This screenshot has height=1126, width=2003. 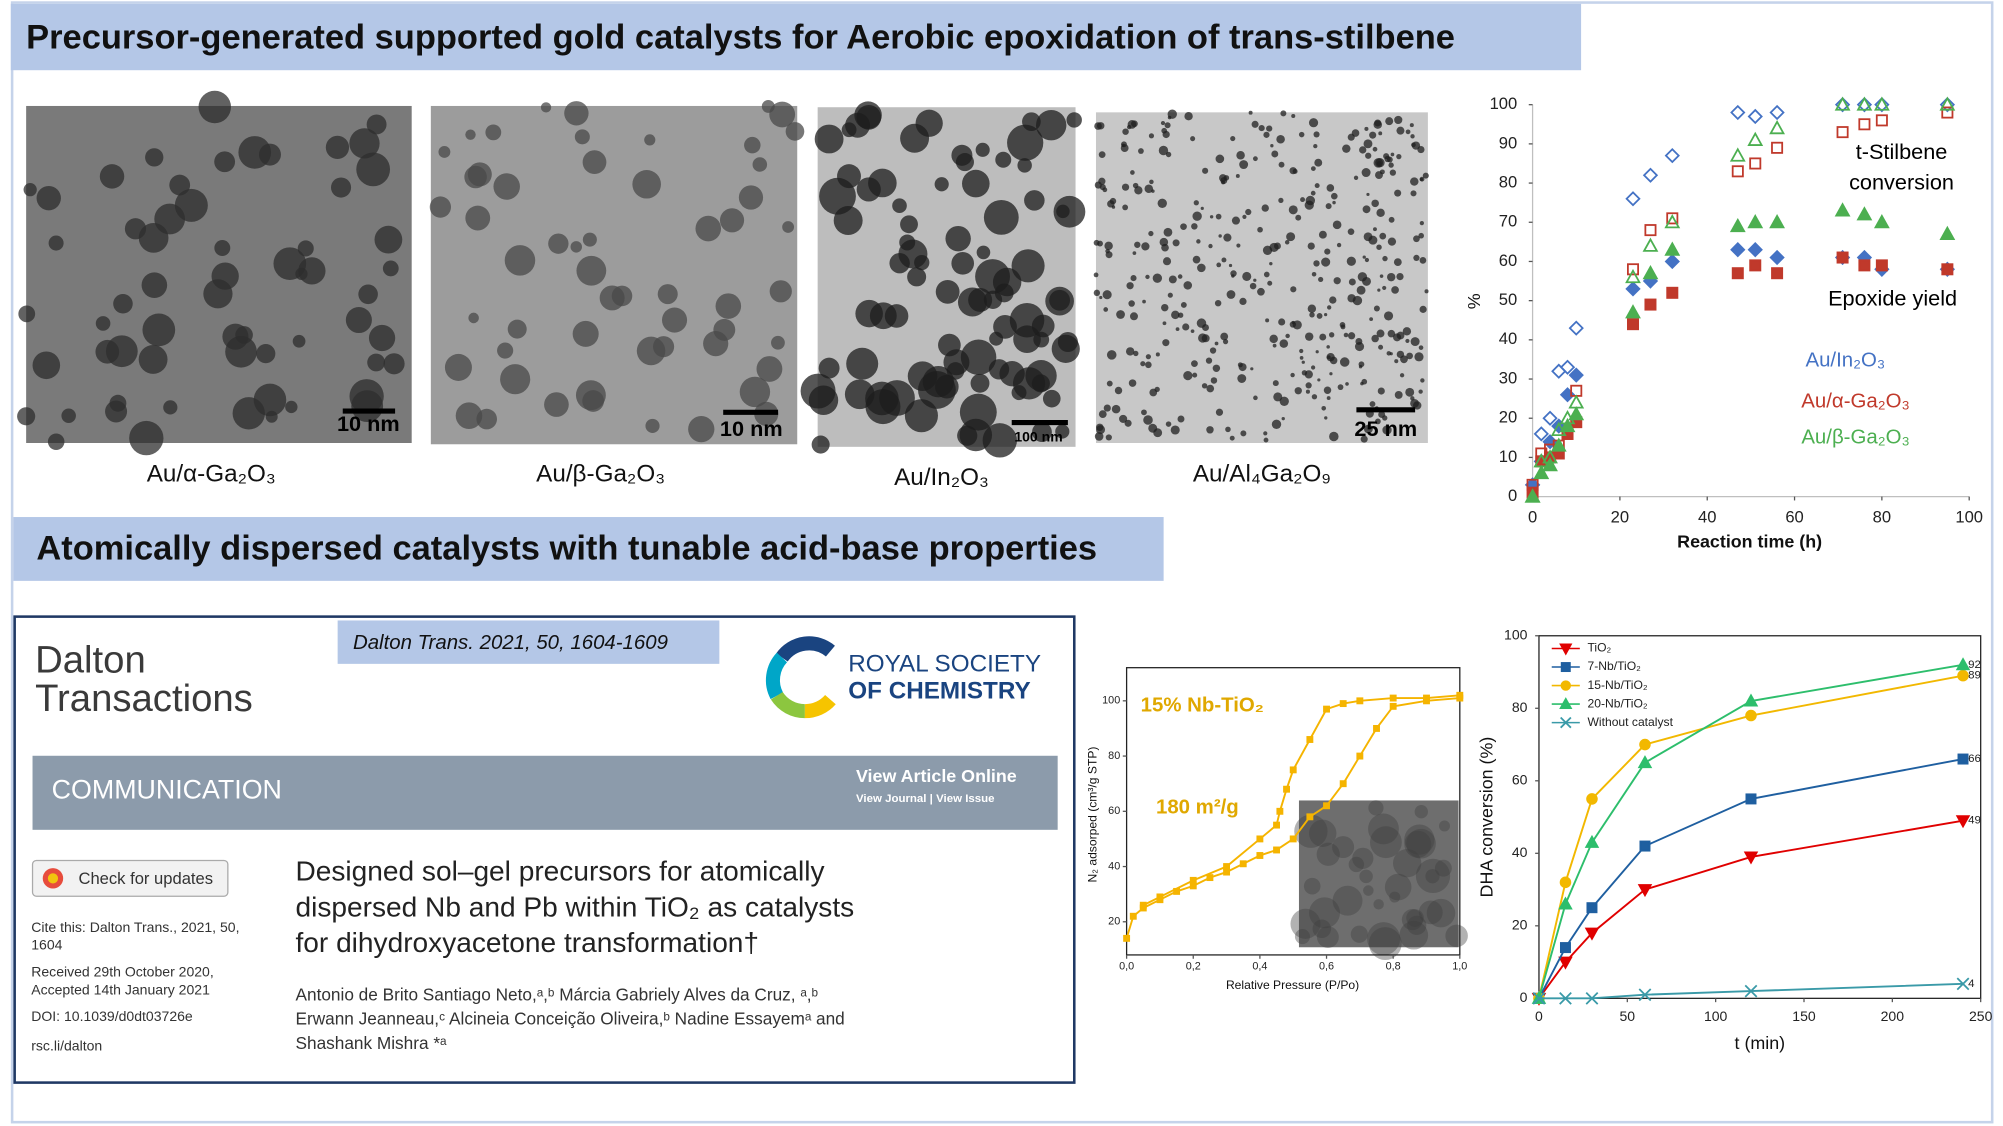 What do you see at coordinates (936, 776) in the screenshot?
I see `view-online: View Article Online` at bounding box center [936, 776].